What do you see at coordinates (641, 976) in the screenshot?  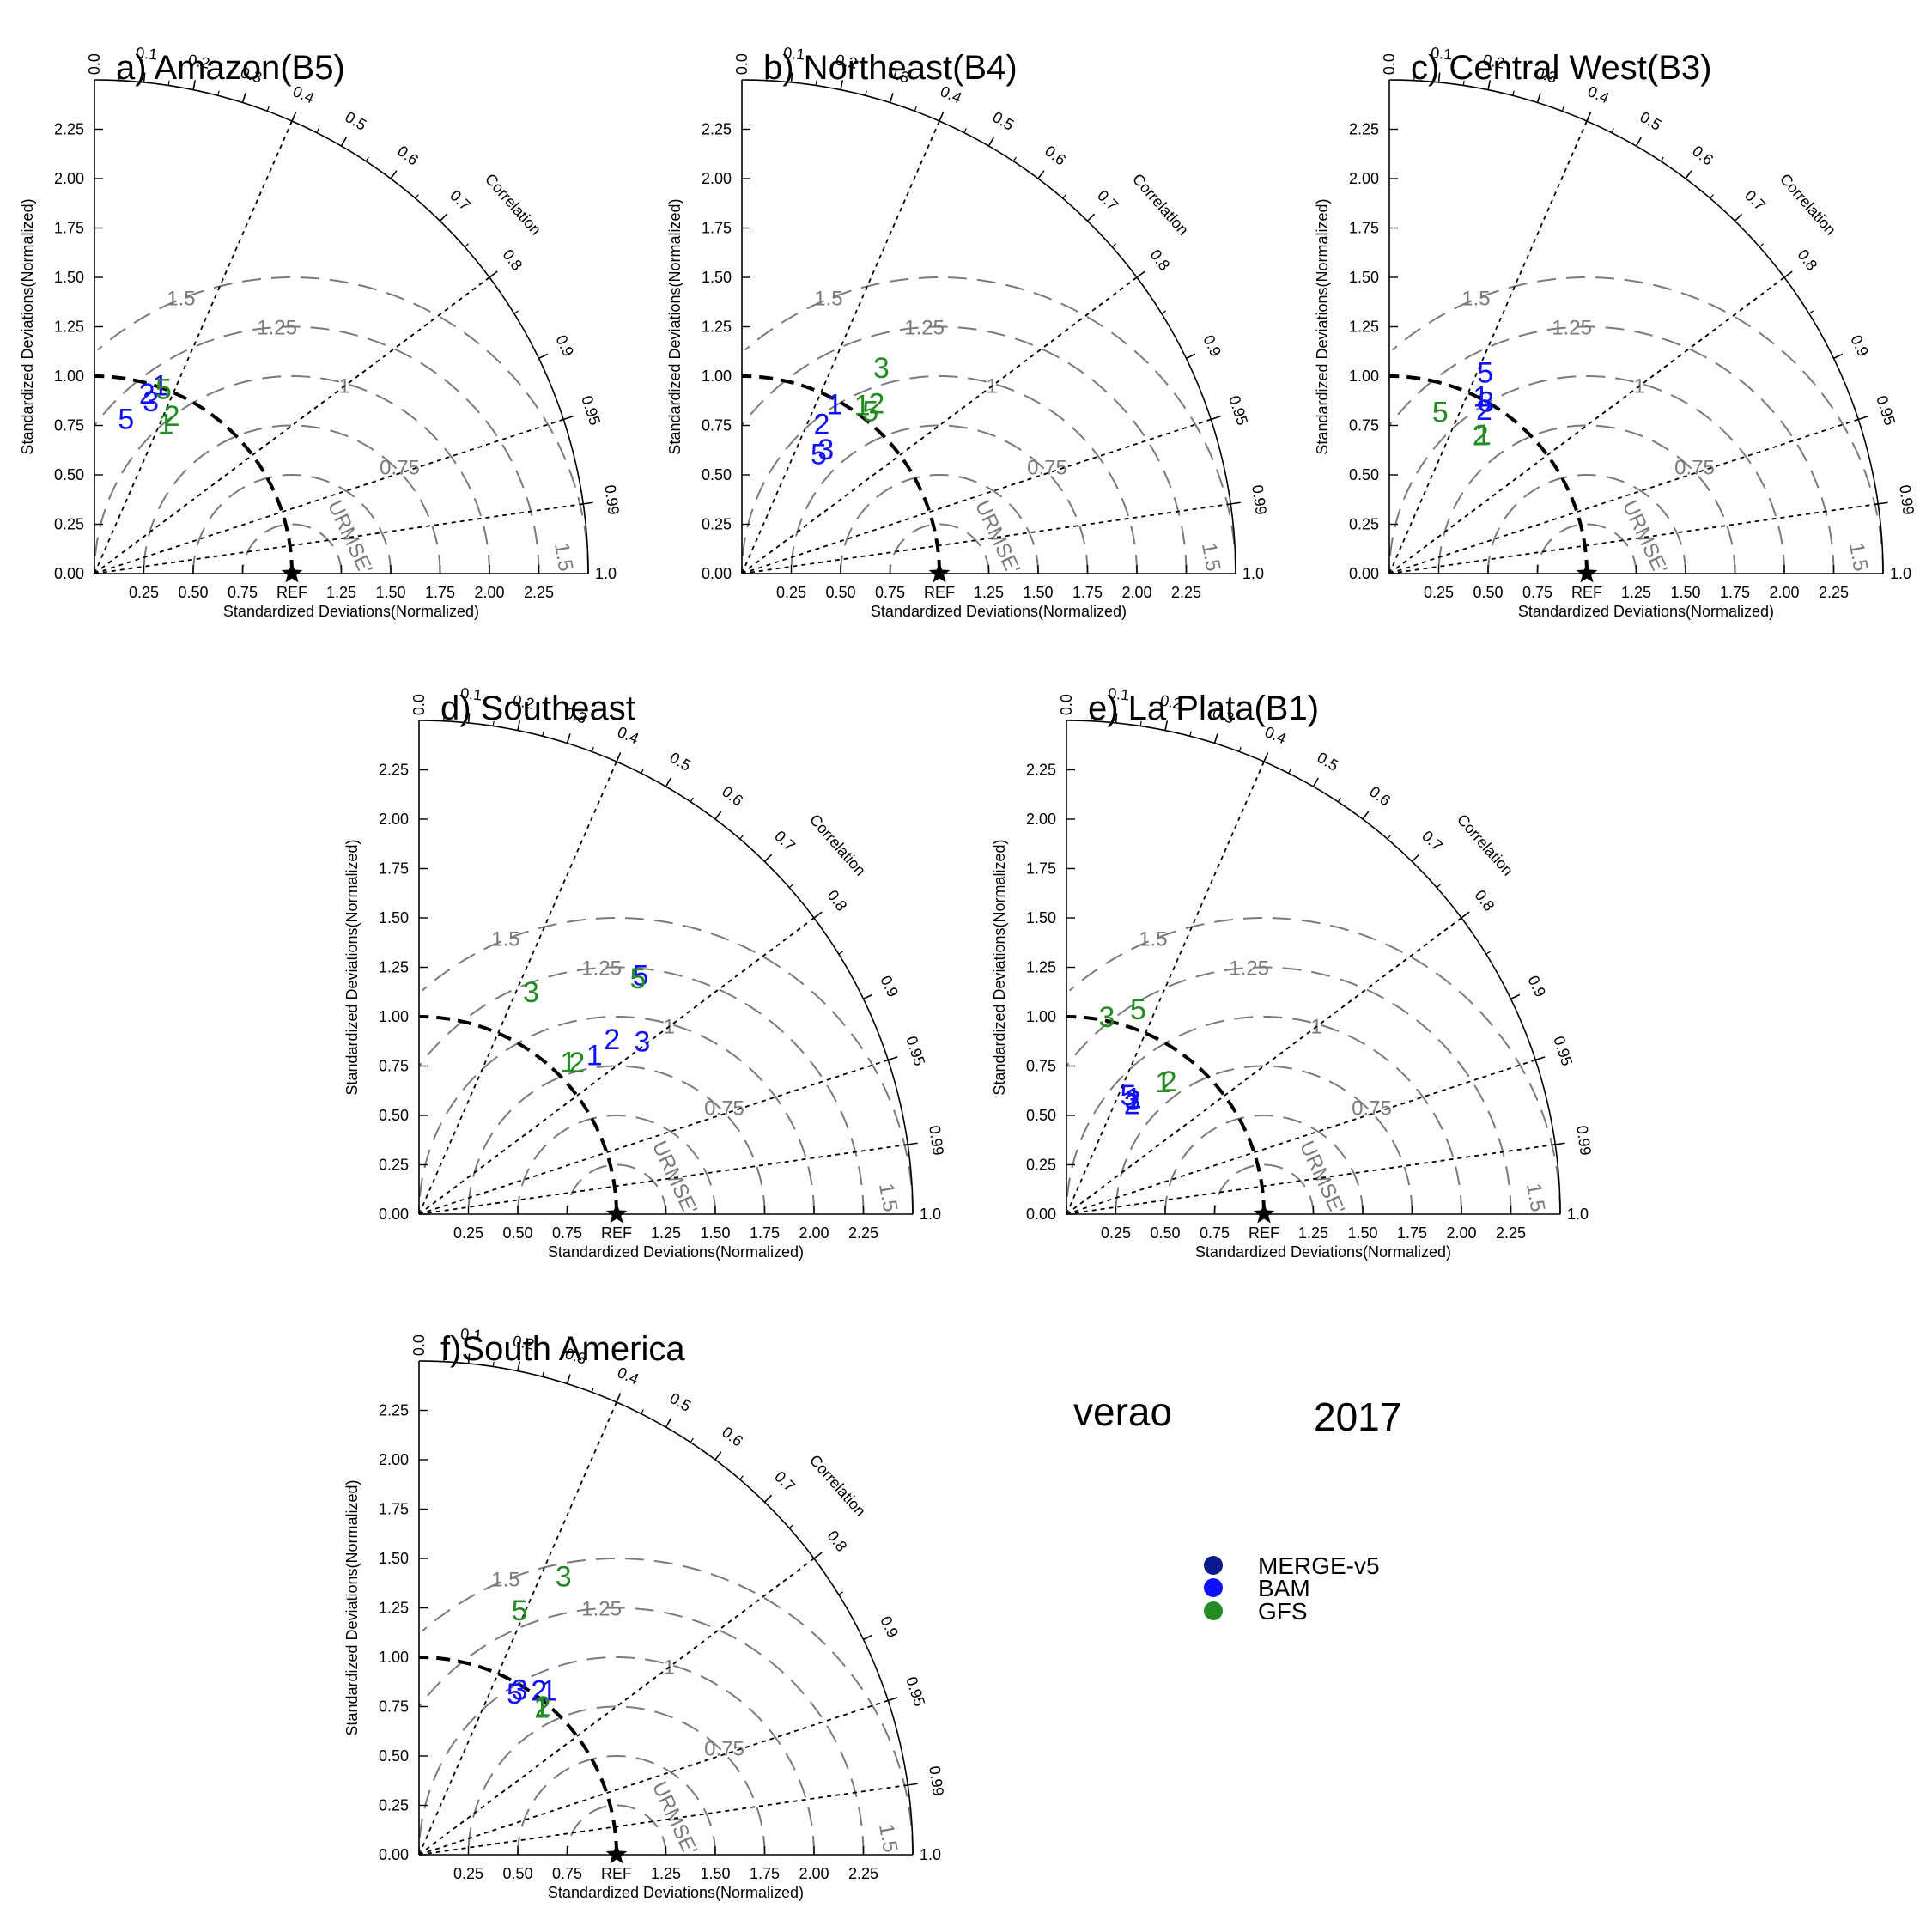 I see `data-point-bam-5: 5` at bounding box center [641, 976].